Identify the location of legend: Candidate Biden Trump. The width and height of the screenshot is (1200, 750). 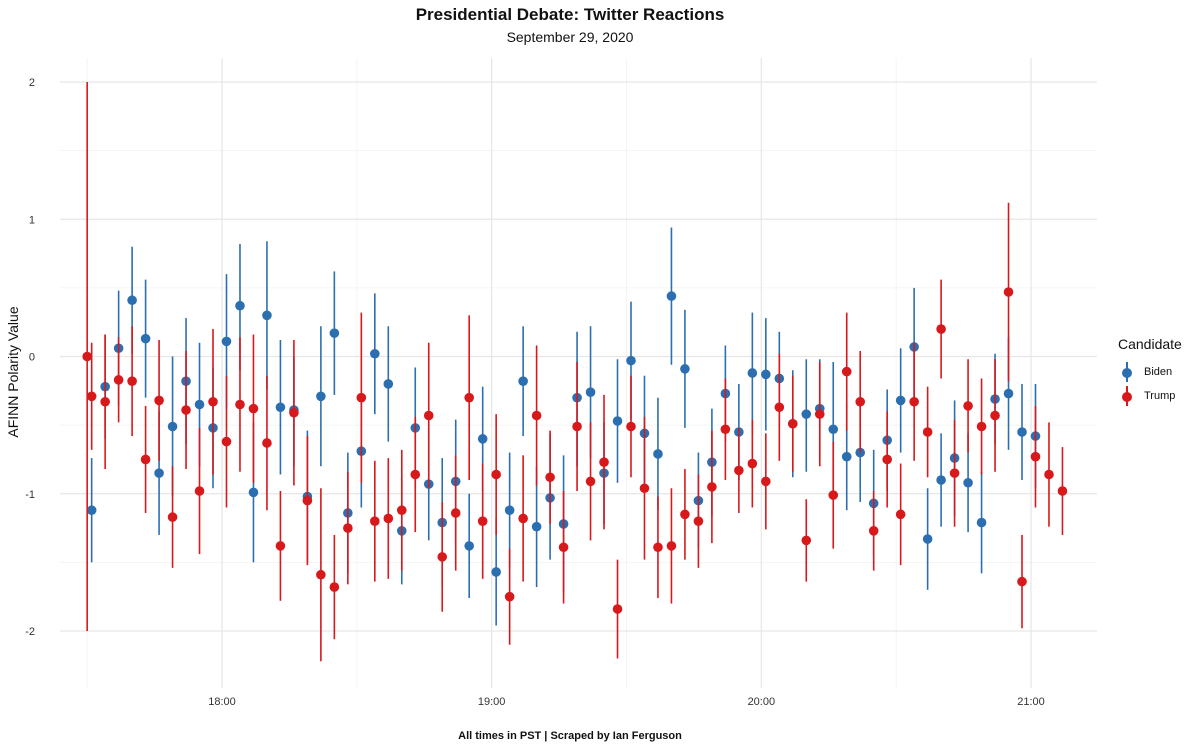
(1150, 372).